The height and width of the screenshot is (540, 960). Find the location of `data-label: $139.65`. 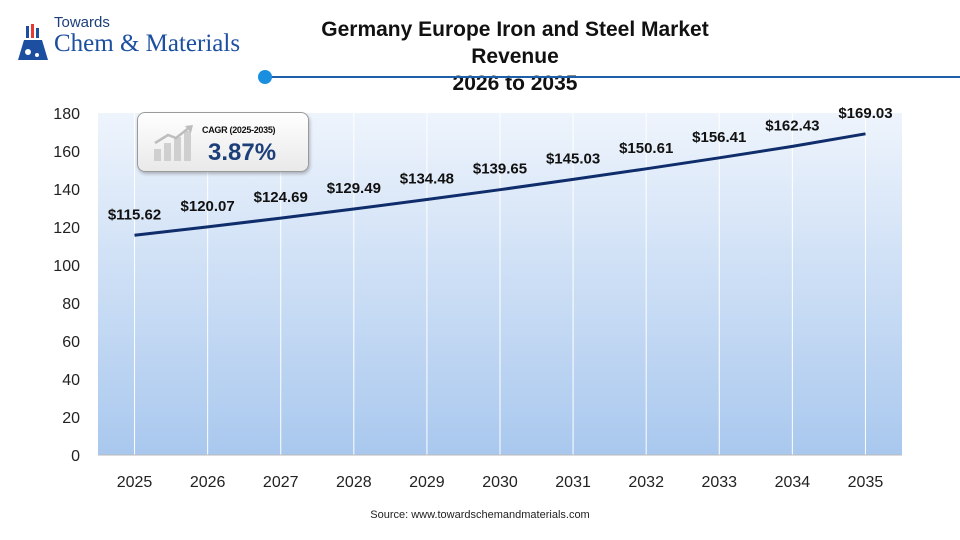

data-label: $139.65 is located at coordinates (500, 169).